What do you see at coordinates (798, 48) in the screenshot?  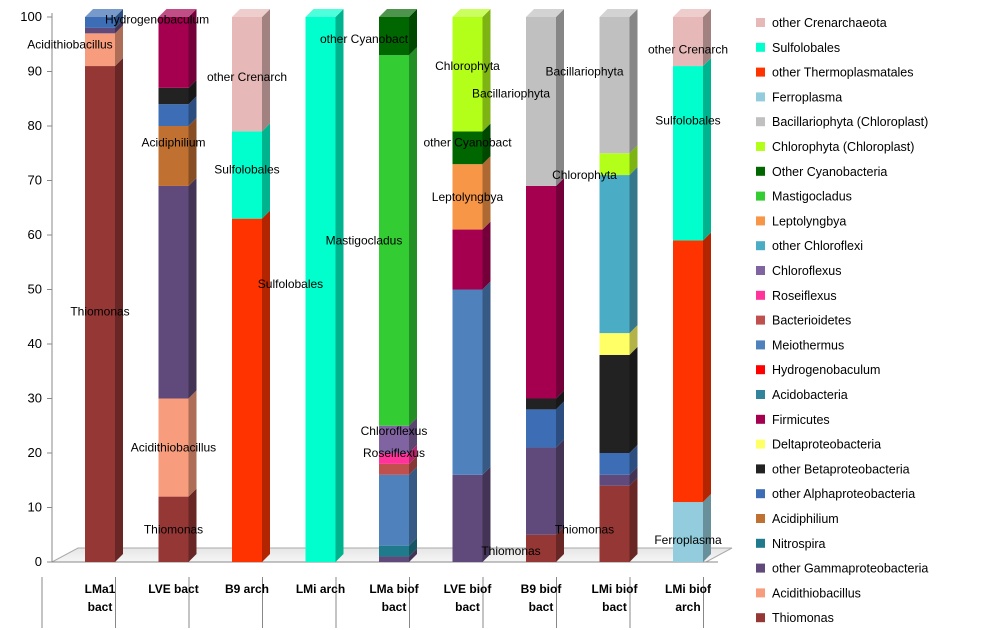 I see `legend-item: Sulfolobales` at bounding box center [798, 48].